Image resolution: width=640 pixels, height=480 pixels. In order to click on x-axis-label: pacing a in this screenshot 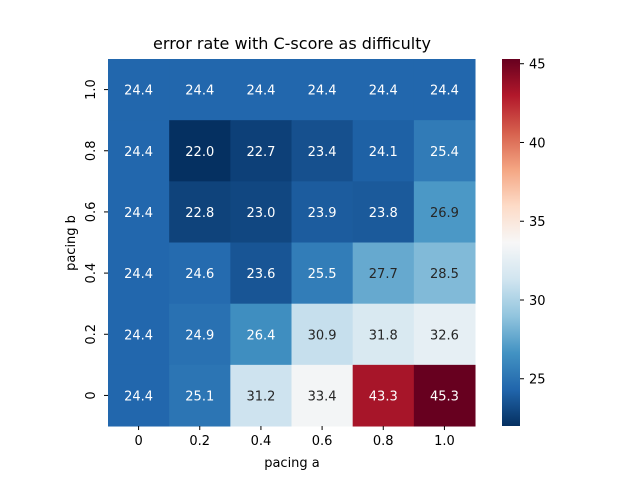, I will do `click(292, 463)`.